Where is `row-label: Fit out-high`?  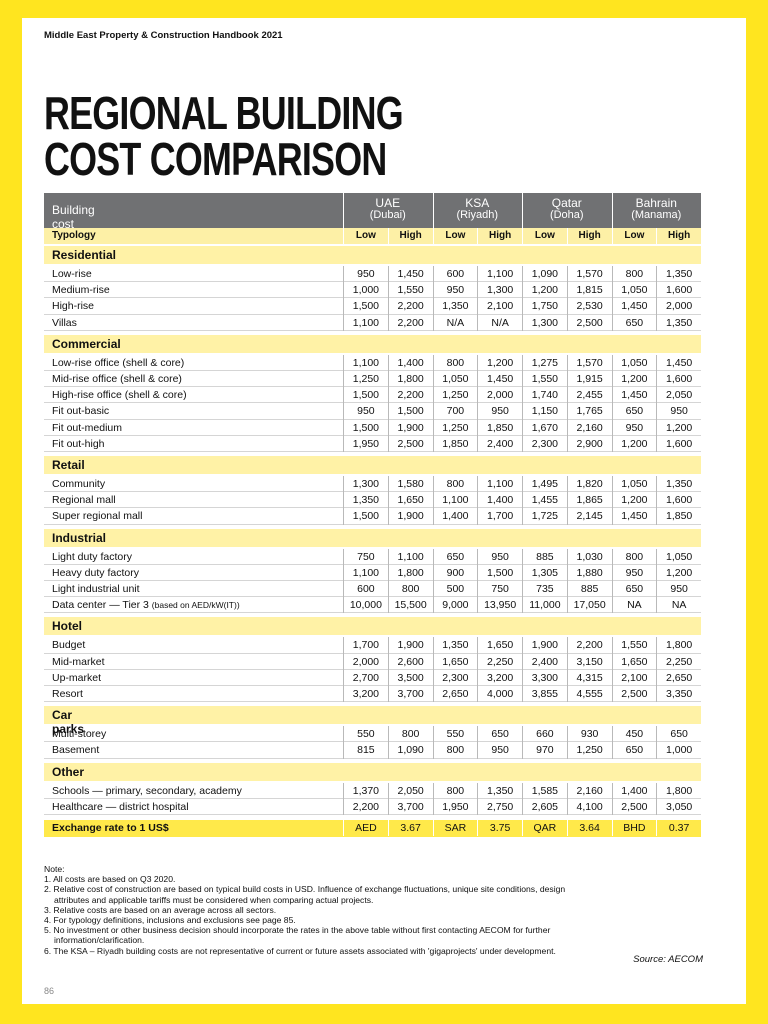 row-label: Fit out-high is located at coordinates (197, 444).